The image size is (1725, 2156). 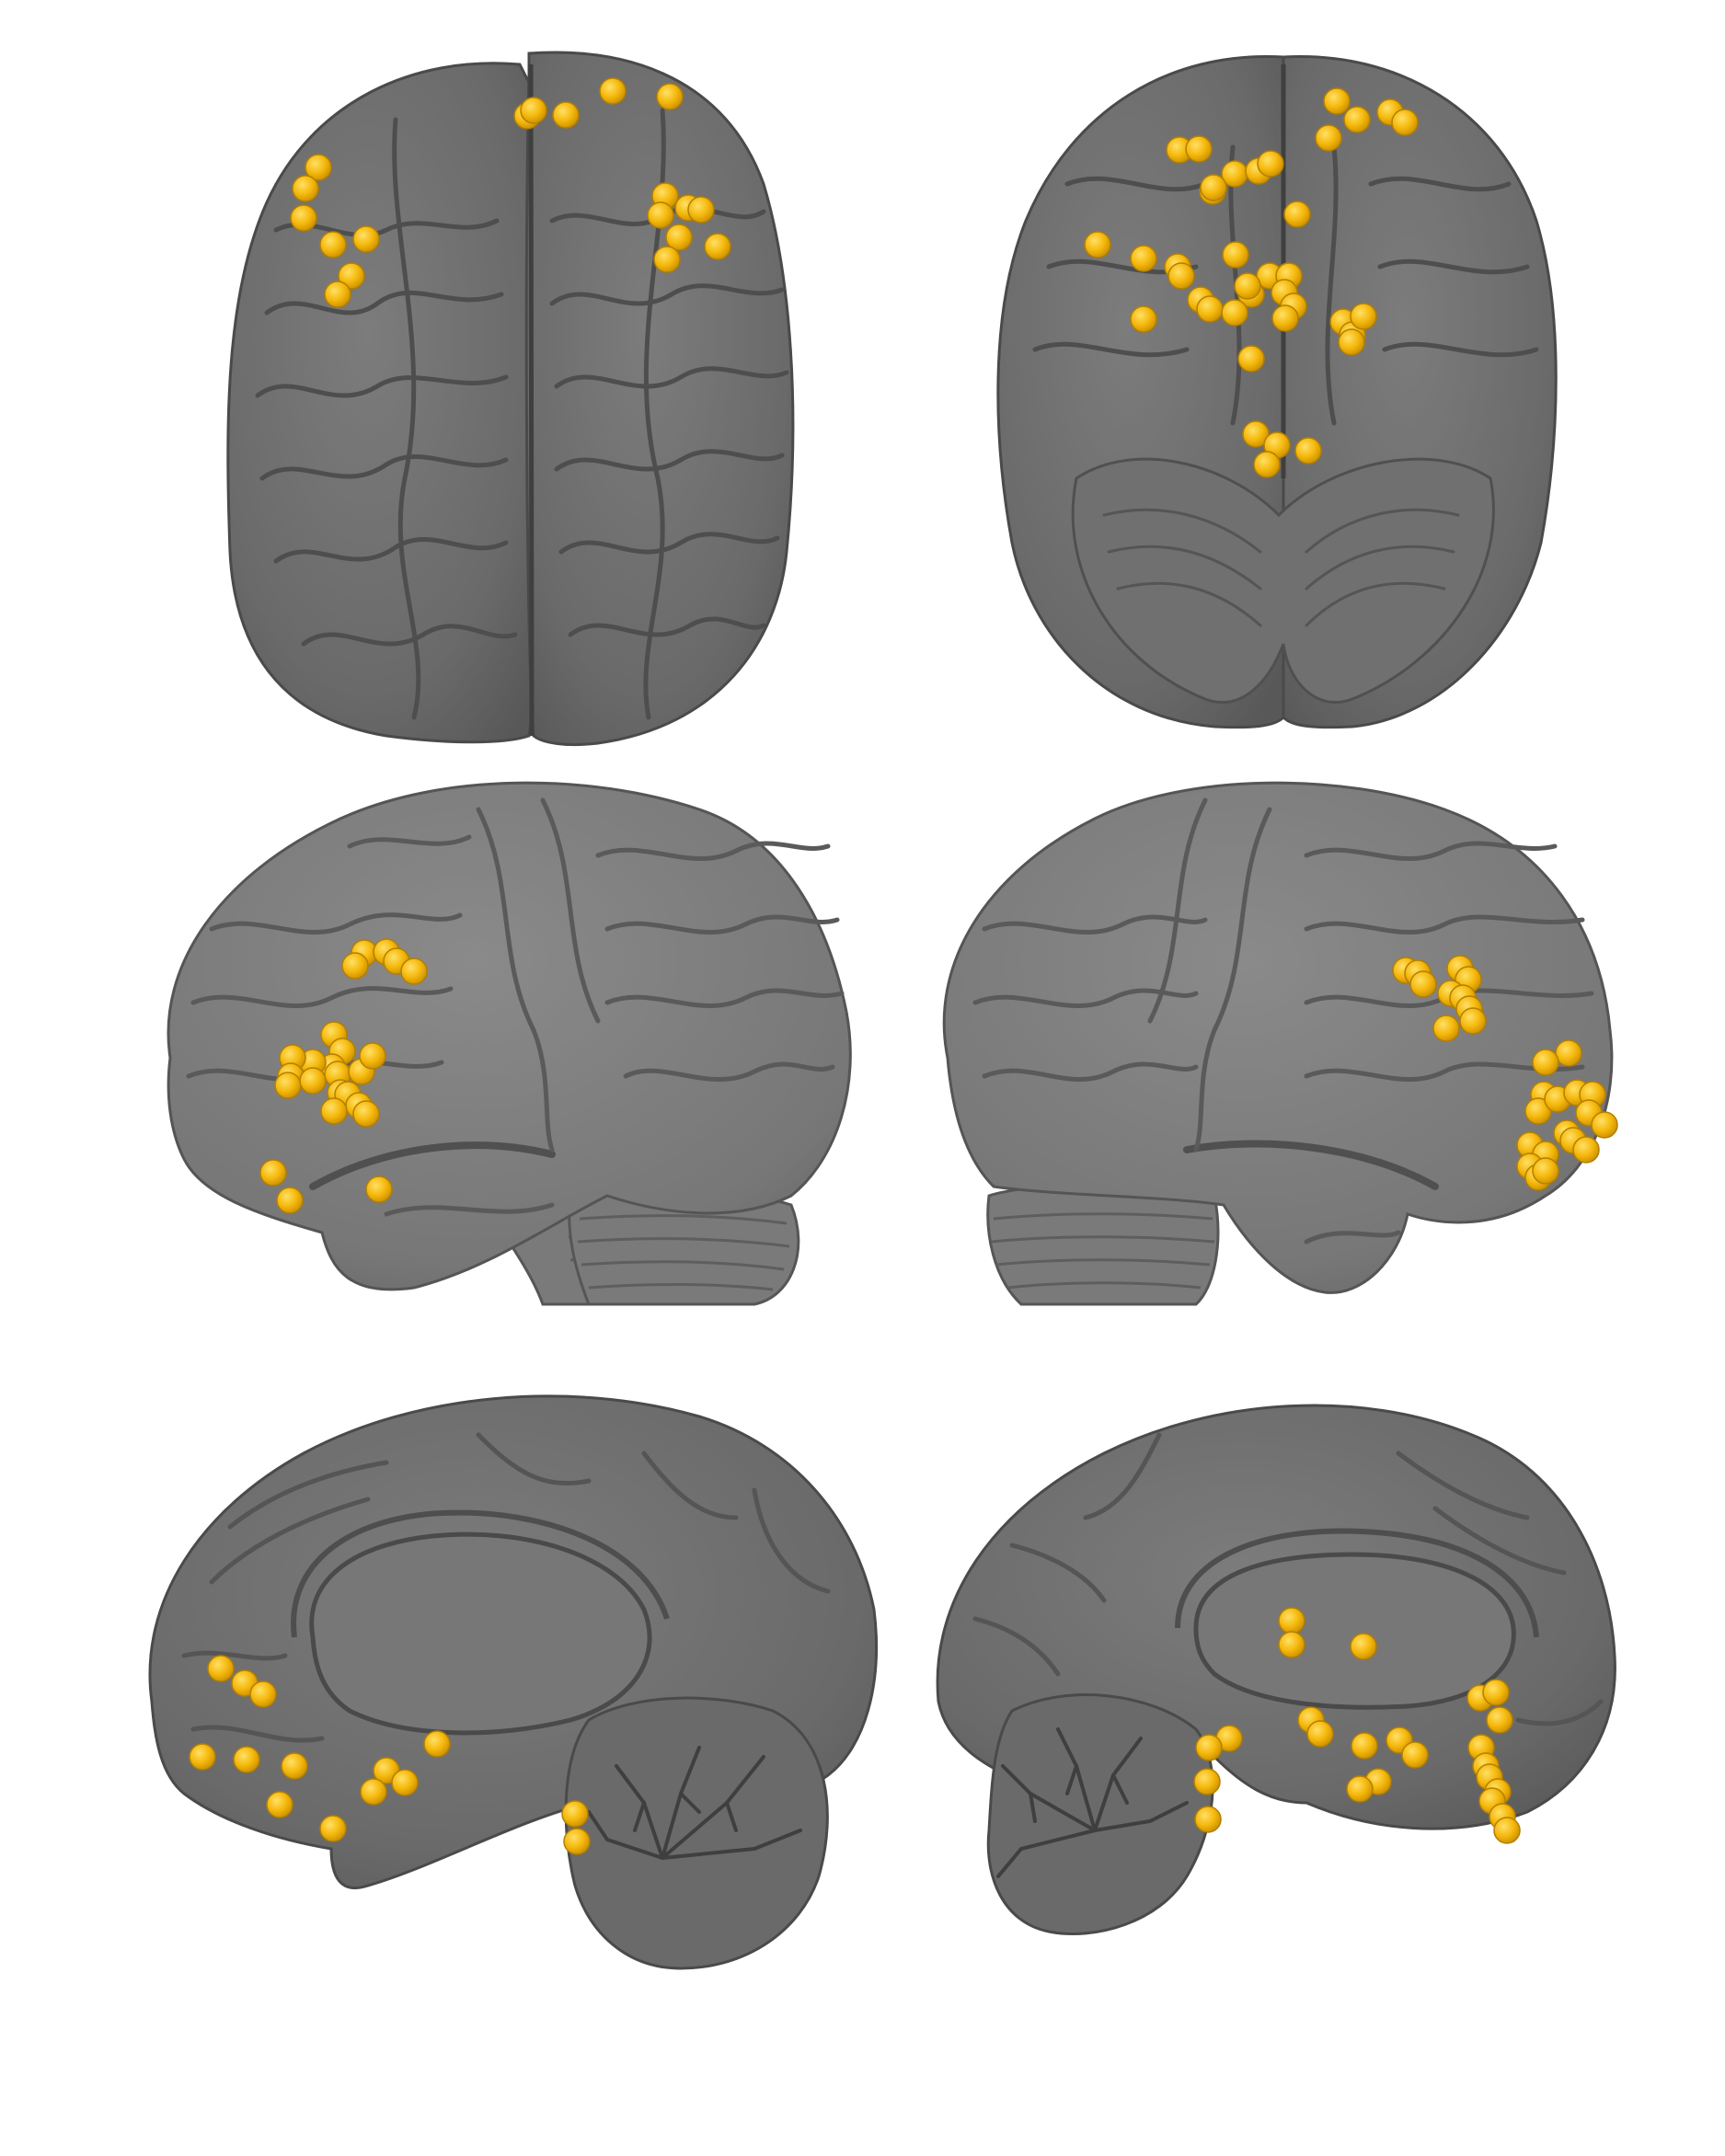 I want to click on panel-dorsal-view, so click(x=510, y=399).